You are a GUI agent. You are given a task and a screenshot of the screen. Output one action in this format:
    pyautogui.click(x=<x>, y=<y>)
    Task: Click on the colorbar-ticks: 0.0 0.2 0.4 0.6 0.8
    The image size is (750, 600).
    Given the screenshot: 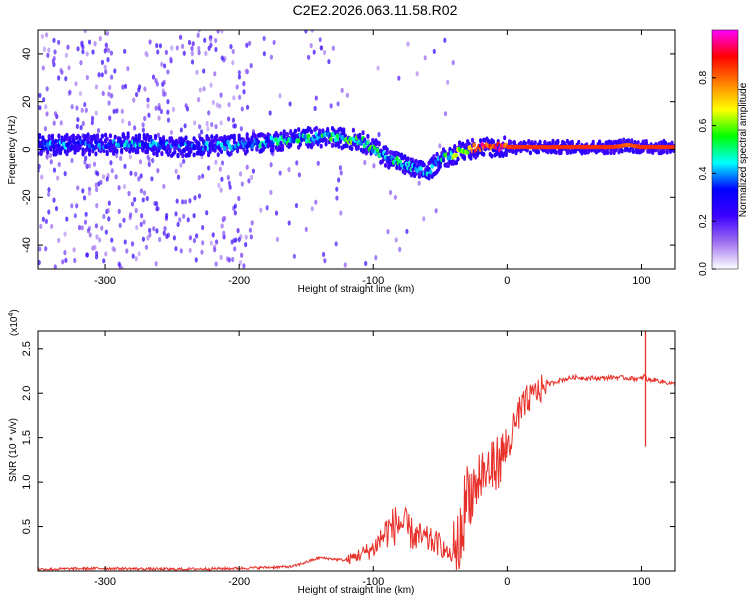 What is the action you would take?
    pyautogui.click(x=707, y=173)
    